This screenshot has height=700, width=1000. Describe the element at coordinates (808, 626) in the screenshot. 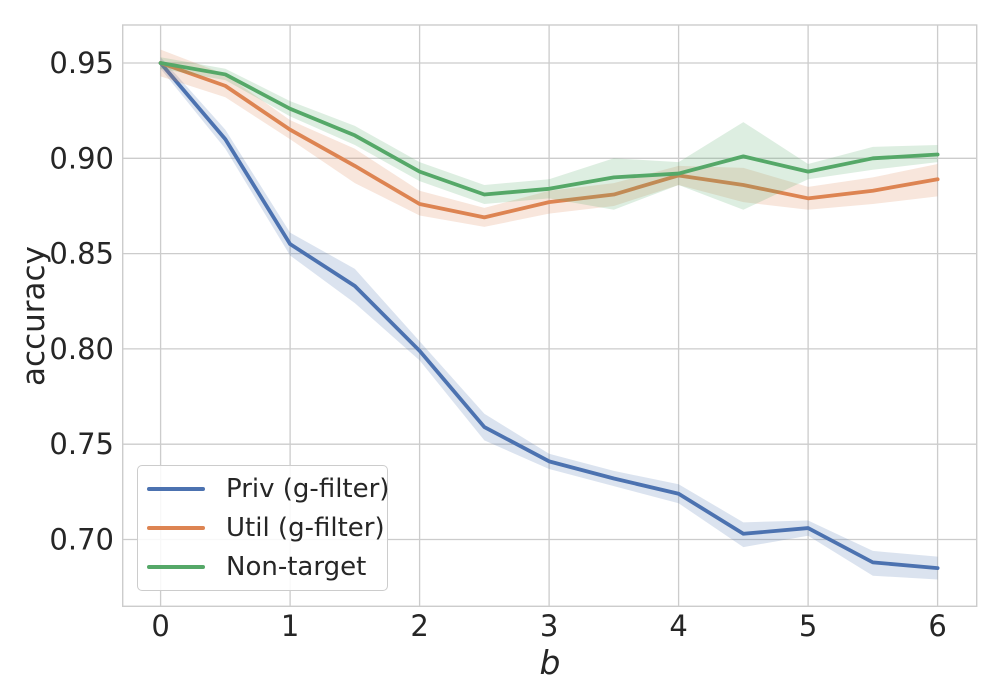

I see `x-tick-label: 5` at that location.